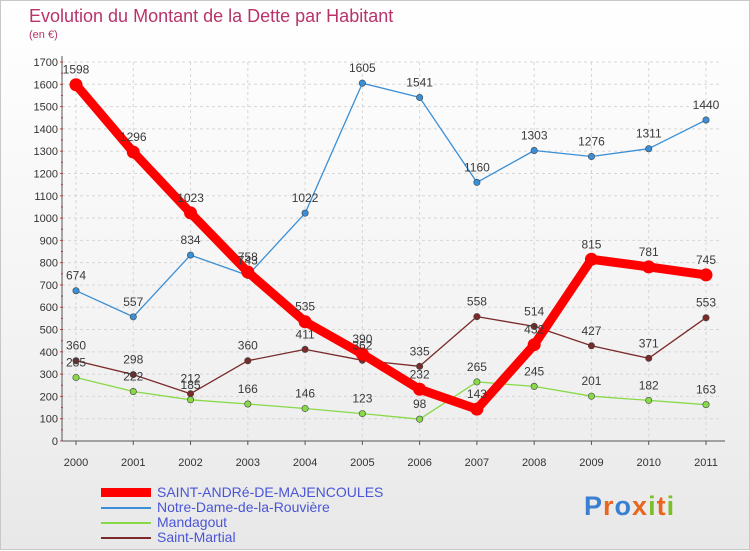  Describe the element at coordinates (534, 330) in the screenshot. I see `data-label: 432` at that location.